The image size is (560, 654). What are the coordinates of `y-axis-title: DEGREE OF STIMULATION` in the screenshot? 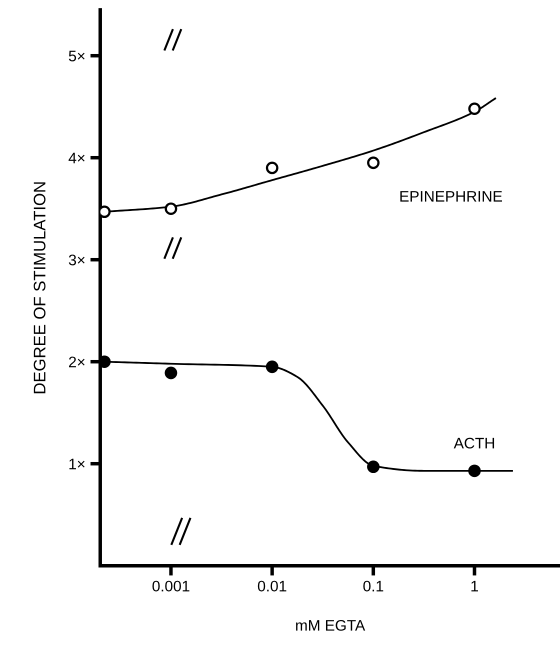 It's located at (40, 288).